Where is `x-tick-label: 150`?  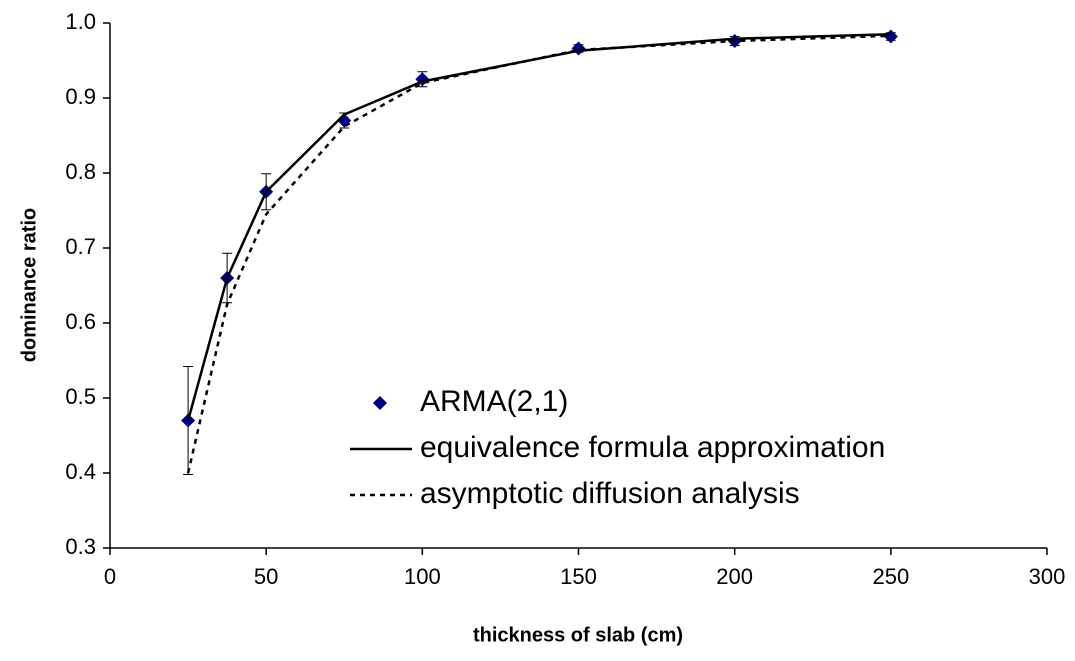 x-tick-label: 150 is located at coordinates (578, 576).